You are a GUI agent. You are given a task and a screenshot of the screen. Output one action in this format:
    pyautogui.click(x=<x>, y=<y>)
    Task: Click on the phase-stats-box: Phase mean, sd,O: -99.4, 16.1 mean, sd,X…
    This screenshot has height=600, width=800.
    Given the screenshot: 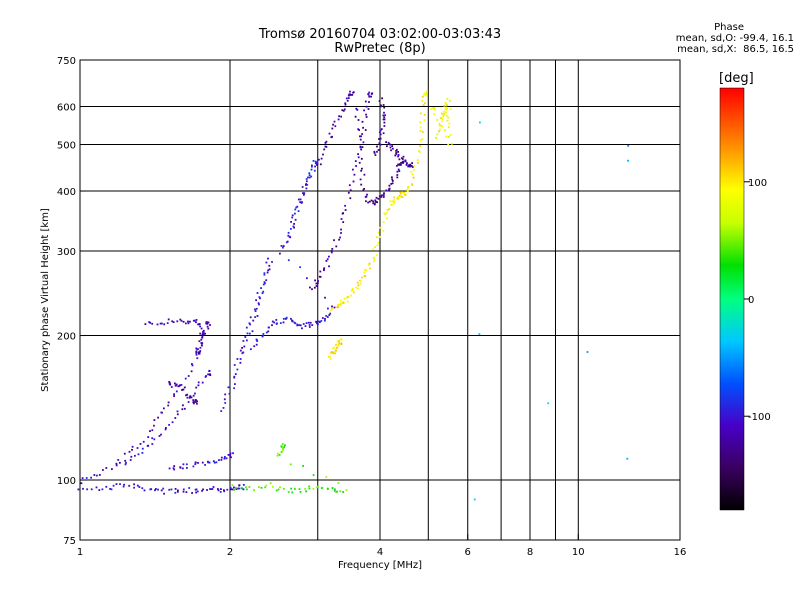 What is the action you would take?
    pyautogui.click(x=684, y=38)
    